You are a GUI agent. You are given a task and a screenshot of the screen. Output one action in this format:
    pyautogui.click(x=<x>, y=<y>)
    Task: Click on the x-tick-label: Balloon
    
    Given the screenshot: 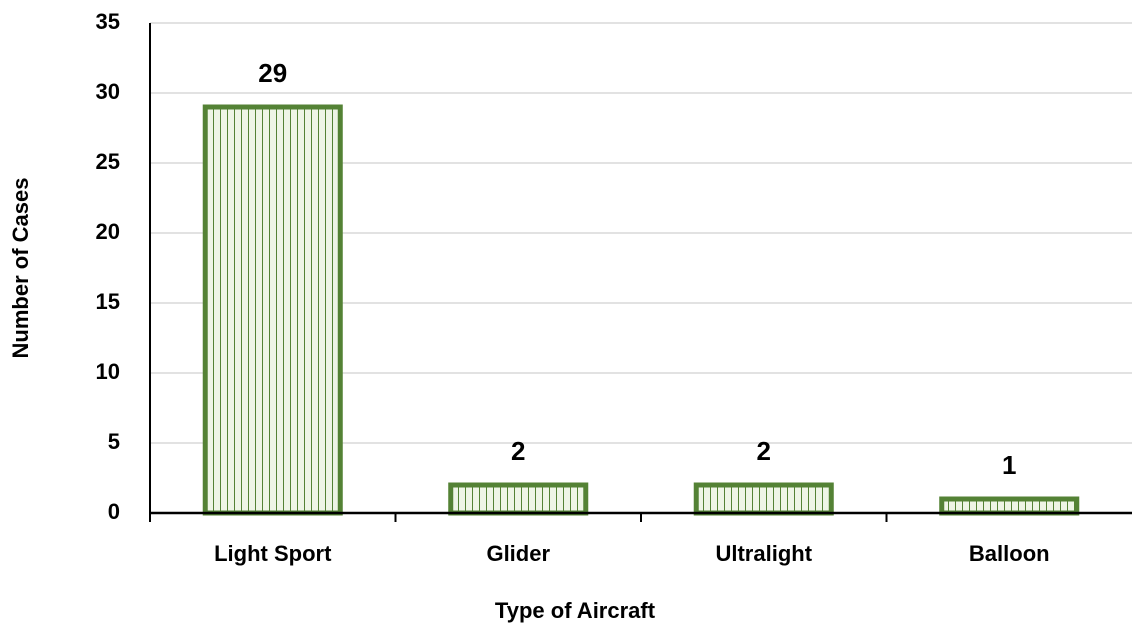 What is the action you would take?
    pyautogui.click(x=1009, y=553)
    